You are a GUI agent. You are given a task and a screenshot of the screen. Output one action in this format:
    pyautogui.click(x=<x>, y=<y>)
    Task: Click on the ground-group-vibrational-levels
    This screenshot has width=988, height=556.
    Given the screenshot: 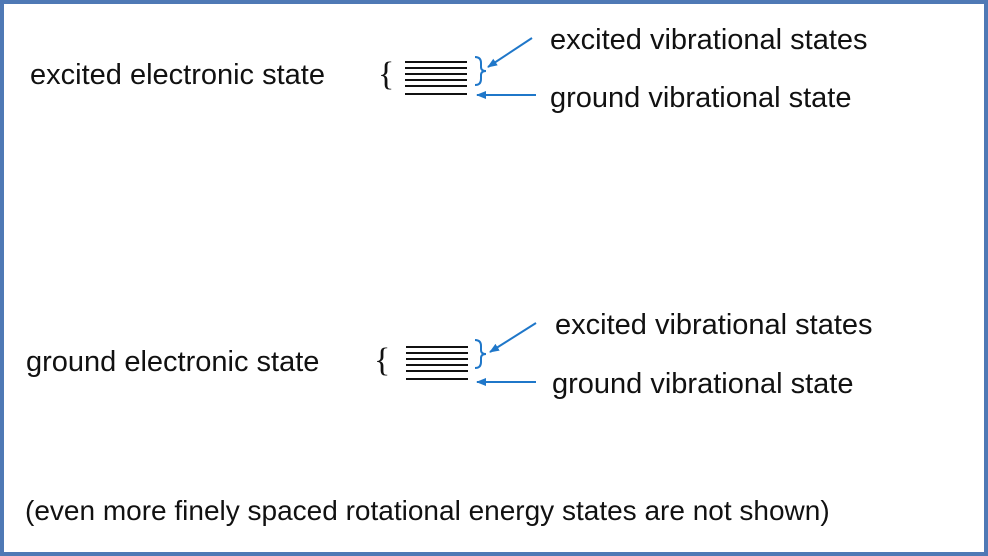 What is the action you would take?
    pyautogui.click(x=437, y=363)
    